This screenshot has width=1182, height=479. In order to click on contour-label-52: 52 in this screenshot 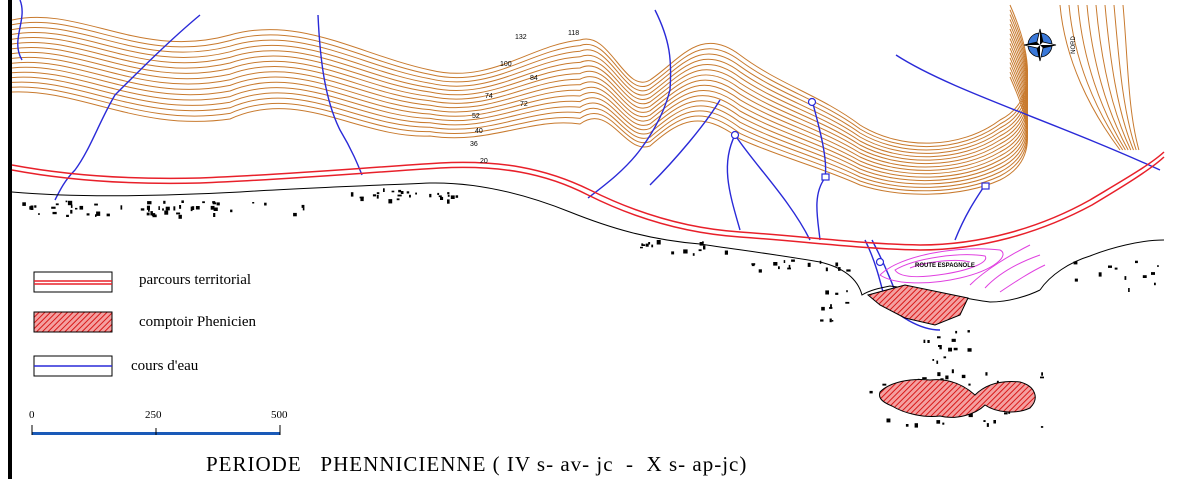, I will do `click(476, 116)`.